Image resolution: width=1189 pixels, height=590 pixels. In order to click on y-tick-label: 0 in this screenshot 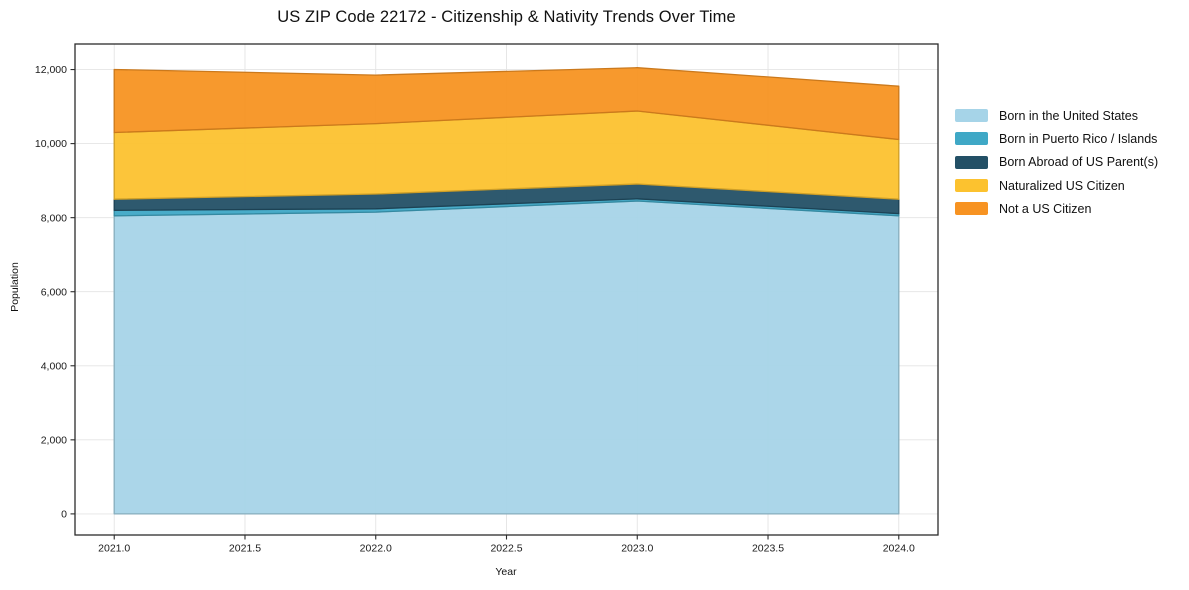, I will do `click(64, 514)`.